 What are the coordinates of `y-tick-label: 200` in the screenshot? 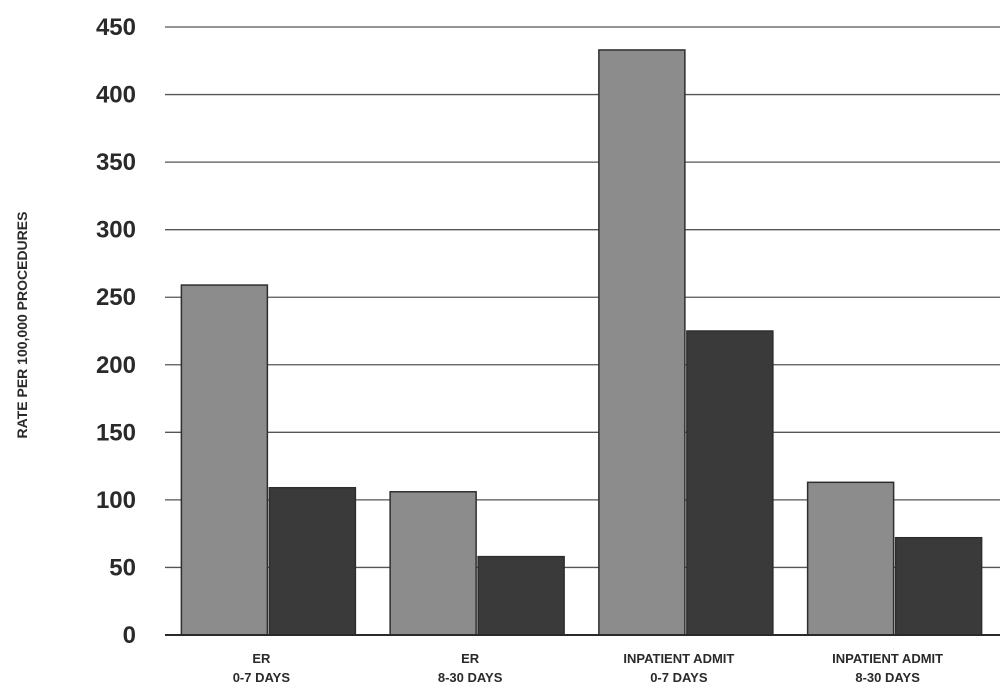 It's located at (116, 365).